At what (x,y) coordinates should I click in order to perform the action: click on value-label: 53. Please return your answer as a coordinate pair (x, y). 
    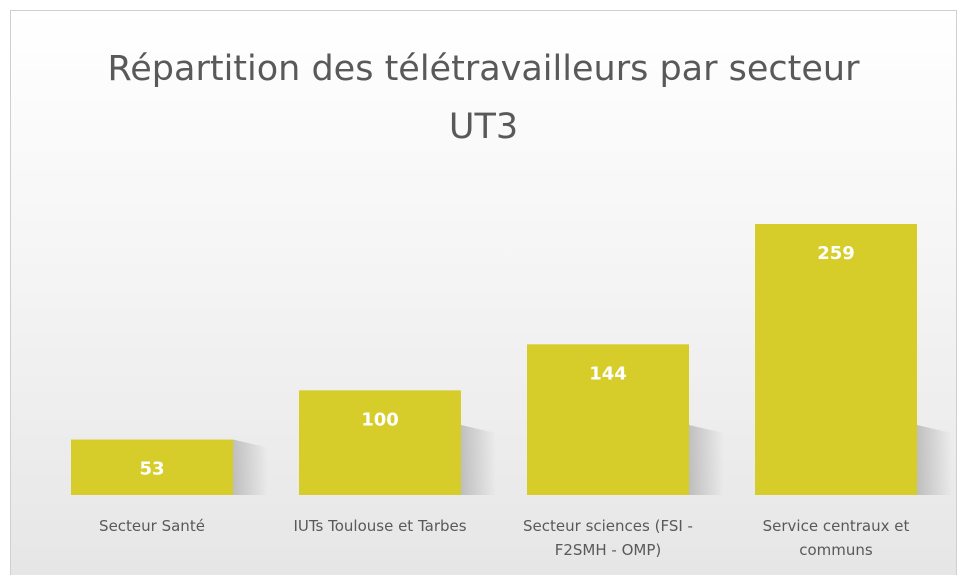
    Looking at the image, I should click on (151, 469).